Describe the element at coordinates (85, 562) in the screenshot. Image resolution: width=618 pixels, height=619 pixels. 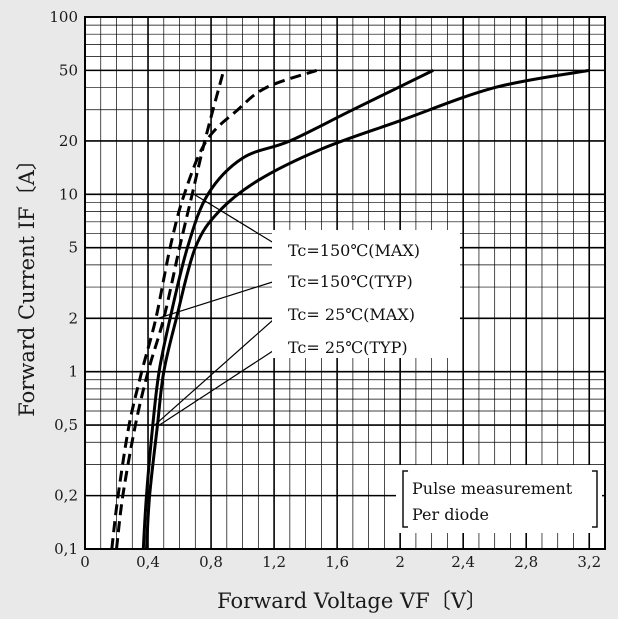
I see `x-tick-label: 0` at that location.